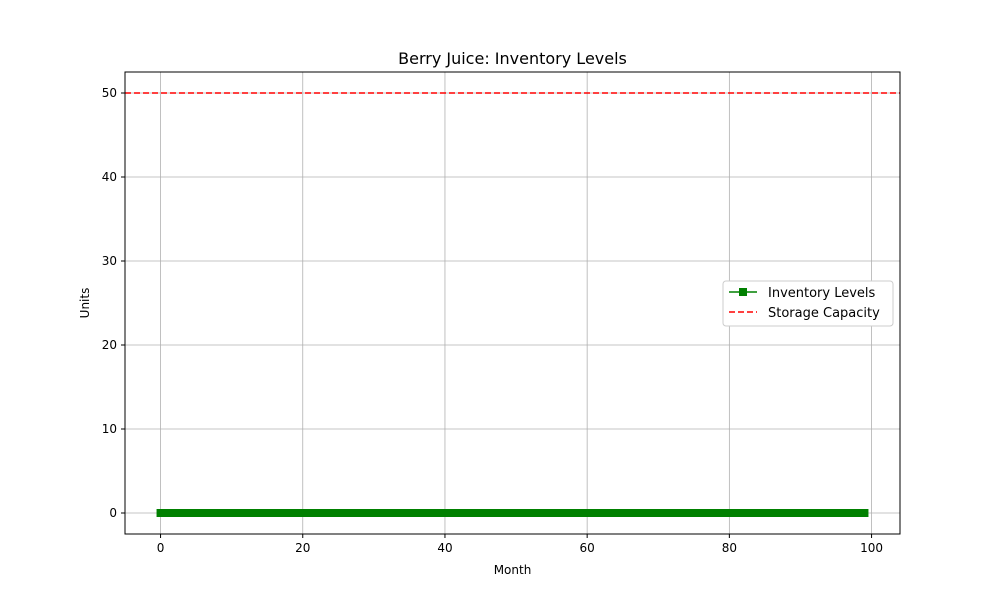 This screenshot has width=1000, height=600. I want to click on x-tick-label: 0, so click(161, 548).